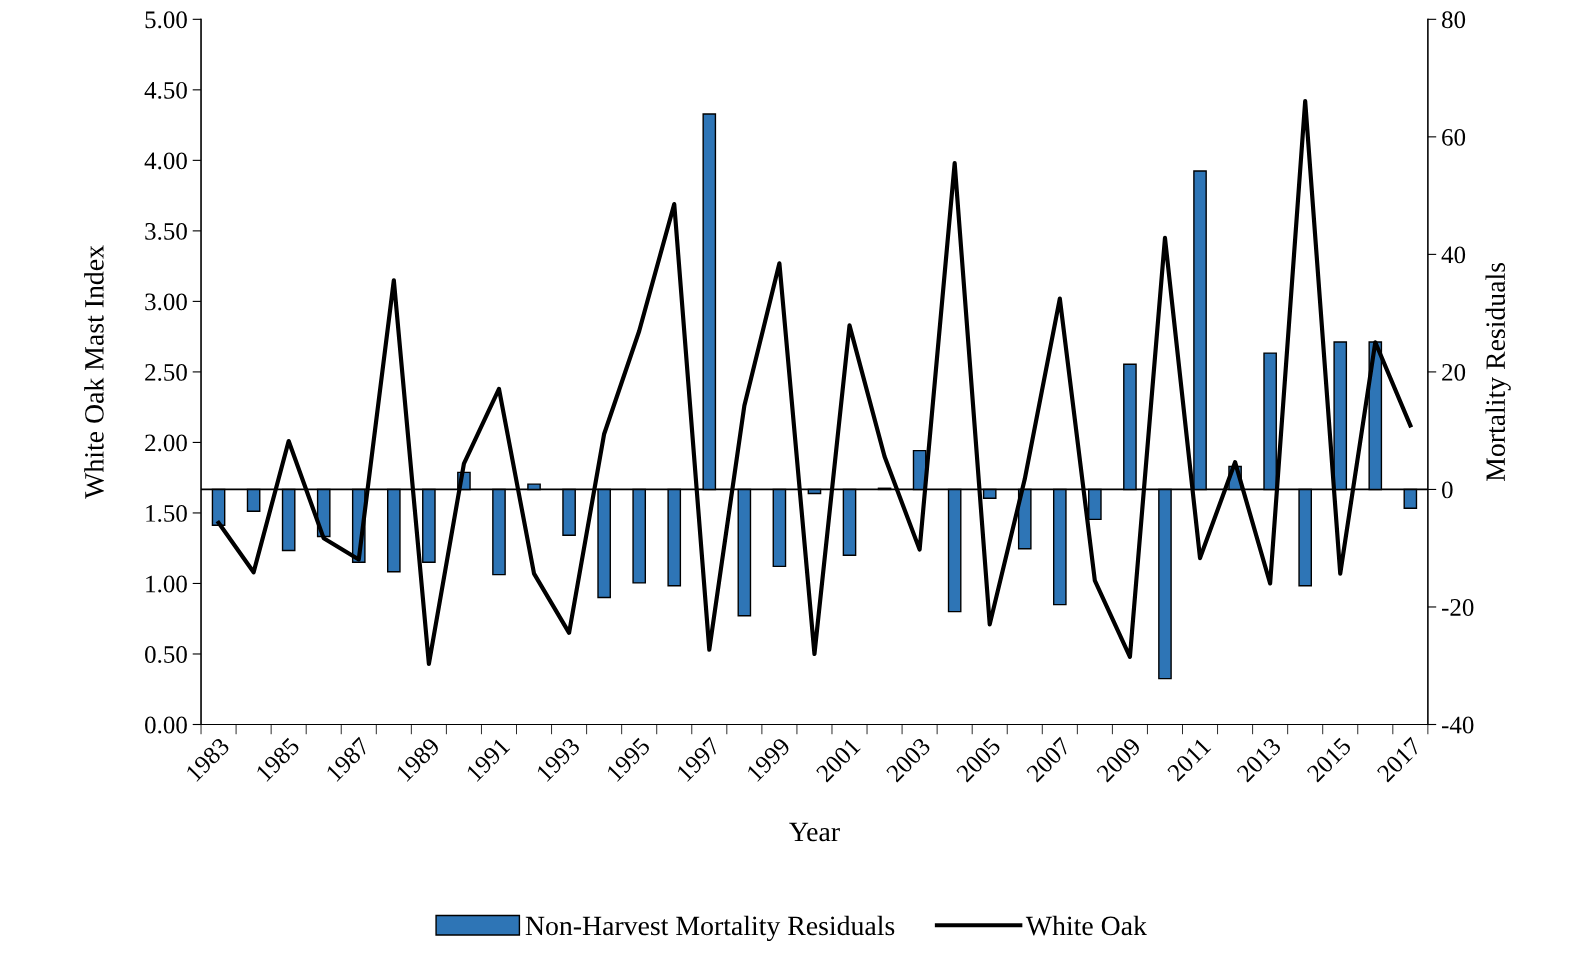  I want to click on y-tick-label: 4.50, so click(165, 90).